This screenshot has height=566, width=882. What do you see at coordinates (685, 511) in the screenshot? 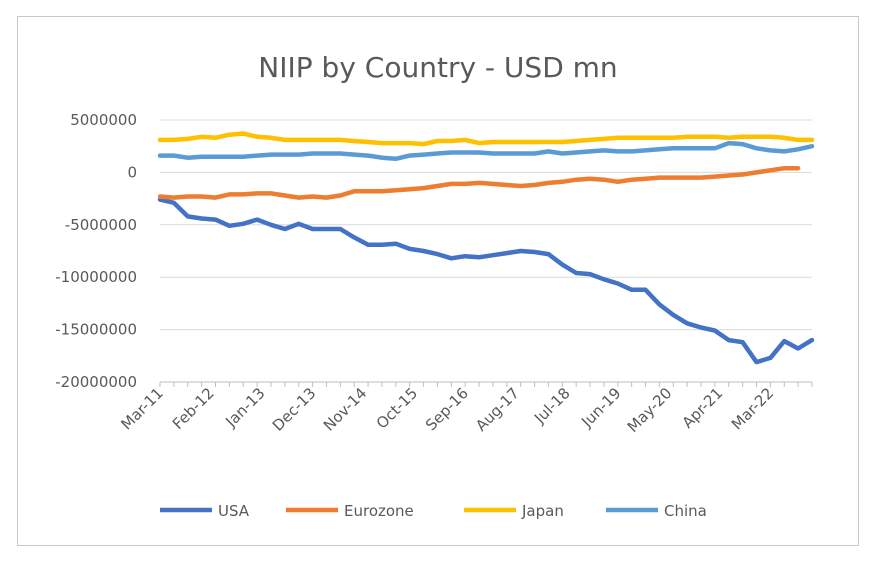
I see `legend-label-china: China` at bounding box center [685, 511].